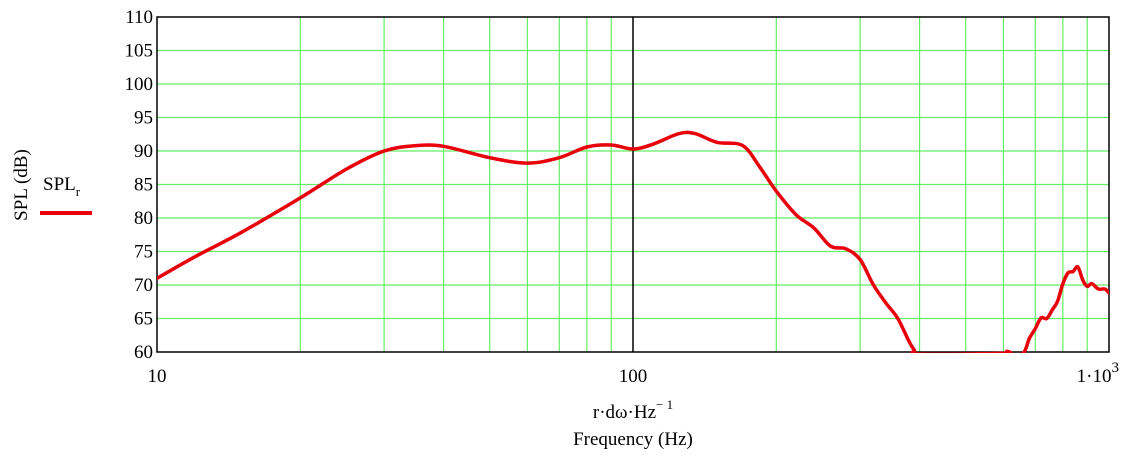 Image resolution: width=1148 pixels, height=471 pixels. What do you see at coordinates (157, 376) in the screenshot?
I see `x-tick-label: 10` at bounding box center [157, 376].